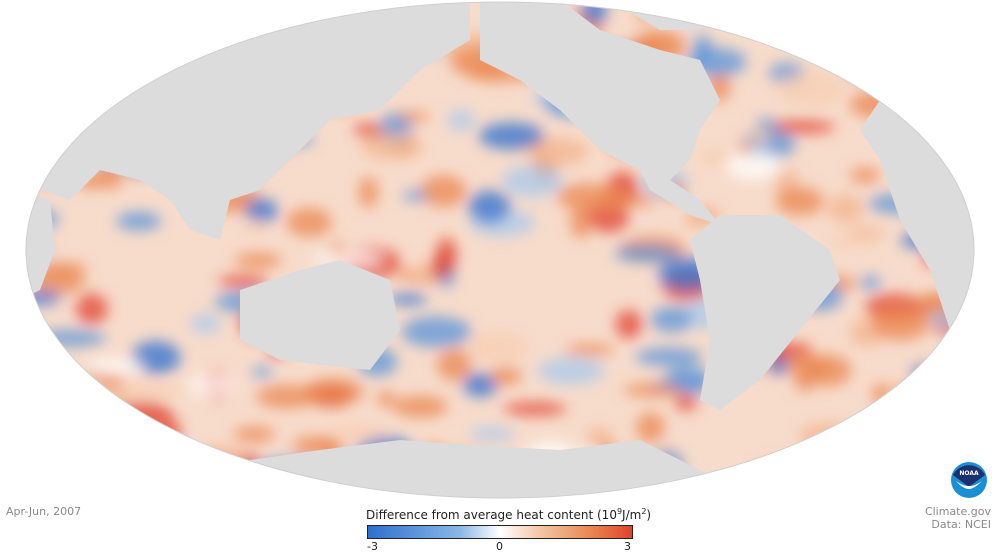 The height and width of the screenshot is (555, 1000). What do you see at coordinates (765, 312) in the screenshot?
I see `land-south-america` at bounding box center [765, 312].